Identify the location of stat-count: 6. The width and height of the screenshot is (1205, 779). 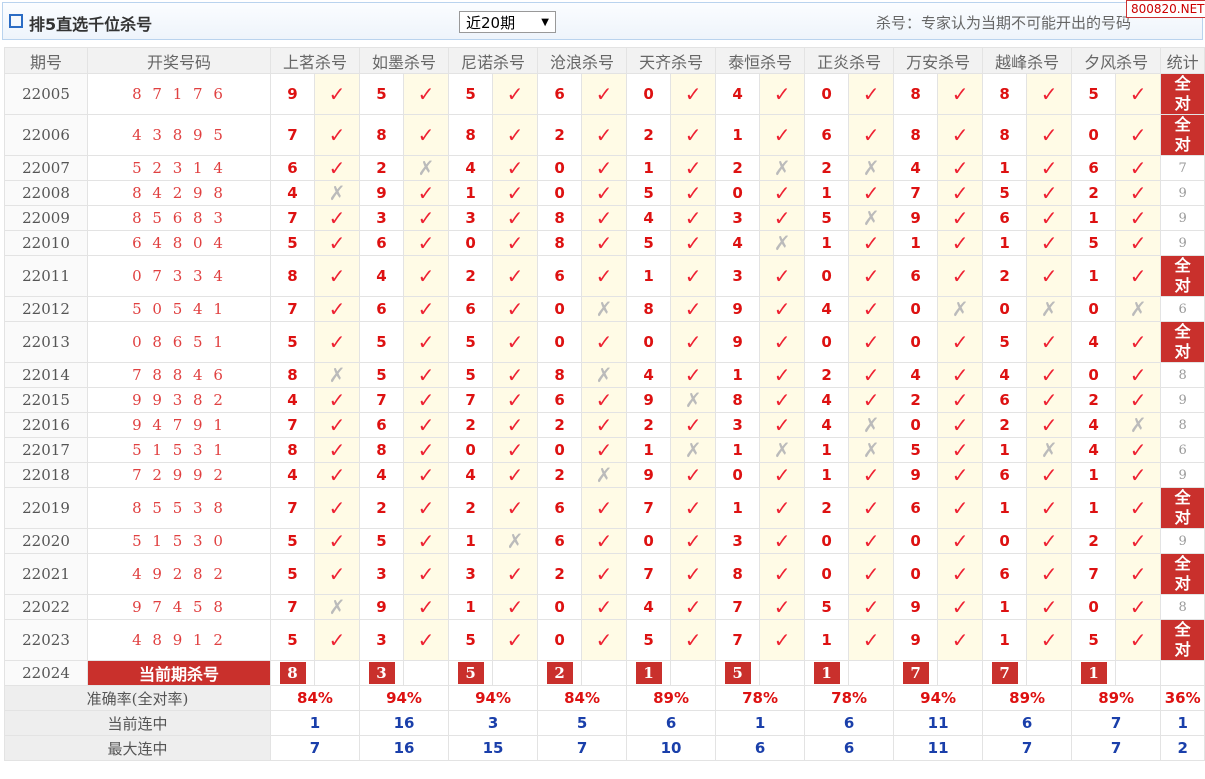
(1182, 309).